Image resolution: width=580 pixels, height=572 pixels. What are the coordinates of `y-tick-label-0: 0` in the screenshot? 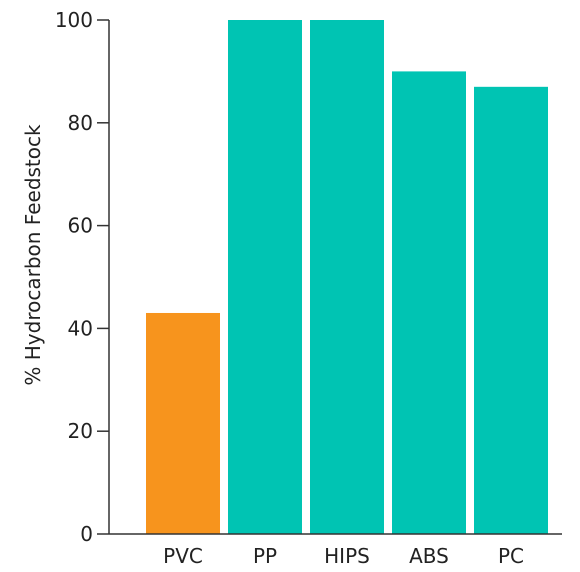 It's located at (86, 534).